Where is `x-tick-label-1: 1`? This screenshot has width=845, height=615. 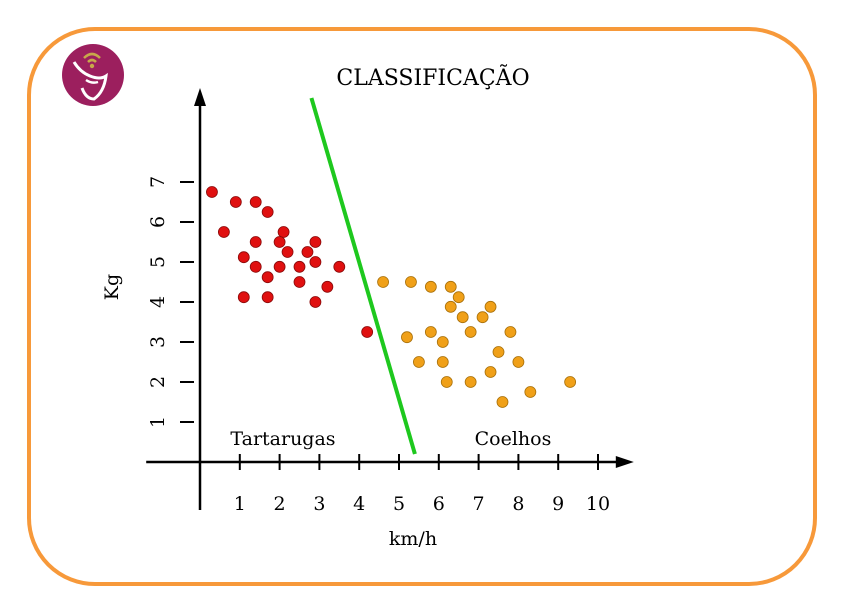
x-tick-label-1: 1 is located at coordinates (240, 504).